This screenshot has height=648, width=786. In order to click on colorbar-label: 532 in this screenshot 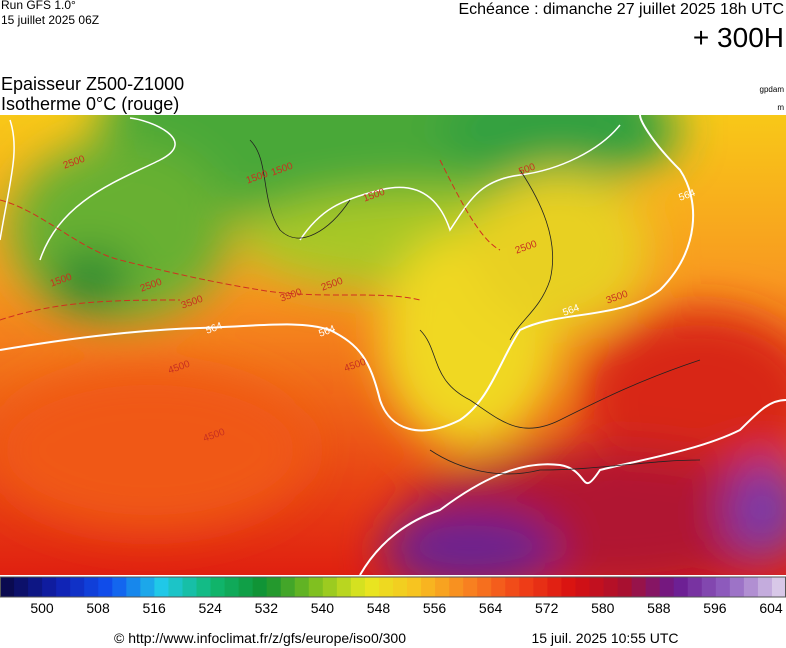, I will do `click(267, 608)`.